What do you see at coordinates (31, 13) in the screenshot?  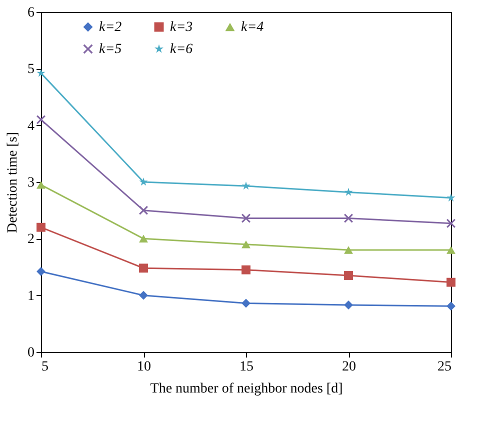 I see `y-tick-label: 6` at bounding box center [31, 13].